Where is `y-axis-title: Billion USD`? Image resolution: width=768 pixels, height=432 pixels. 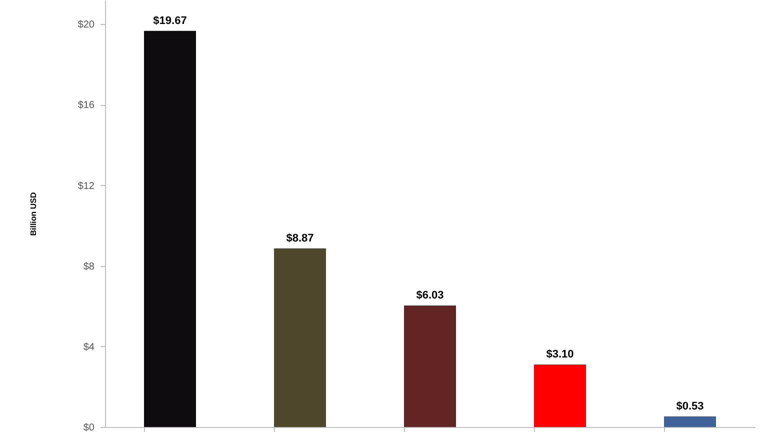
y-axis-title: Billion USD is located at coordinates (33, 214).